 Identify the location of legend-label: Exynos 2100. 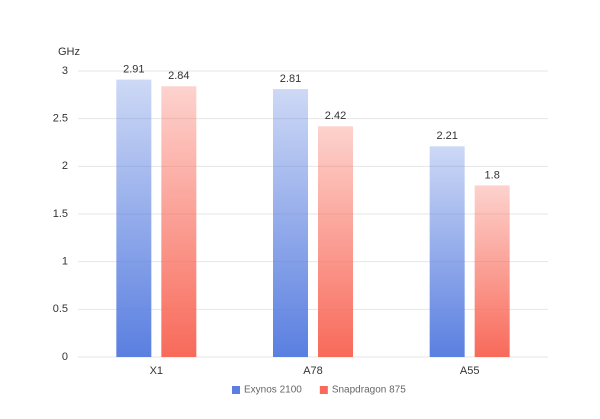
(273, 390).